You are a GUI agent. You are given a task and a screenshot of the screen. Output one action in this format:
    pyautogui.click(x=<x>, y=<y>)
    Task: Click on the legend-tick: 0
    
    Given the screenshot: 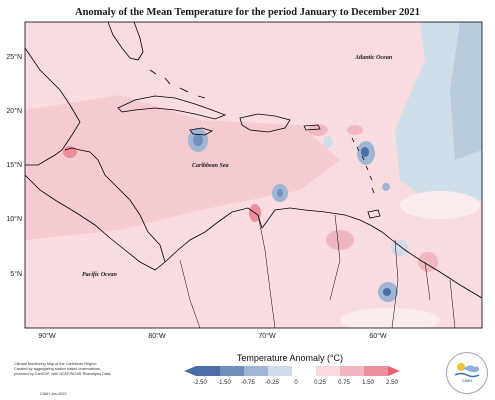 What is the action you would take?
    pyautogui.click(x=296, y=383)
    